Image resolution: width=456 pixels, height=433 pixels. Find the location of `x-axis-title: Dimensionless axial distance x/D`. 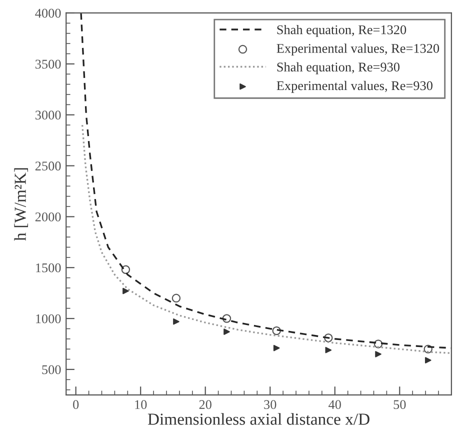

x-axis-title: Dimensionless axial distance x/D is located at coordinates (259, 419).